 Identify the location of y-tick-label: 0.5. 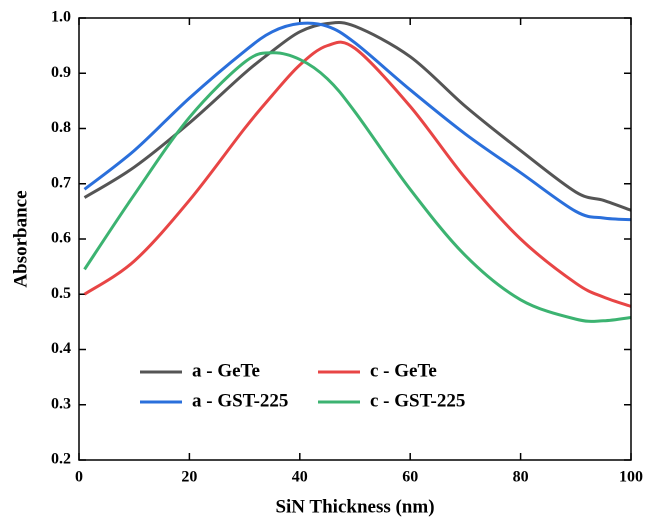
(61, 293).